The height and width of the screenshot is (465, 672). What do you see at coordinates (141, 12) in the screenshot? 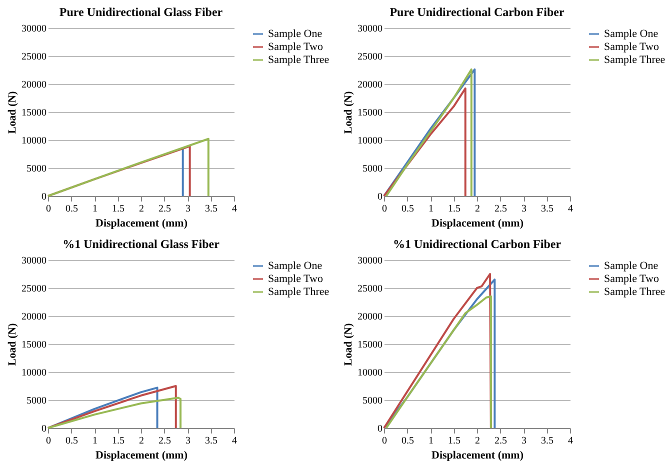
I see `chart-title: Pure Unidirectional Glass Fiber` at bounding box center [141, 12].